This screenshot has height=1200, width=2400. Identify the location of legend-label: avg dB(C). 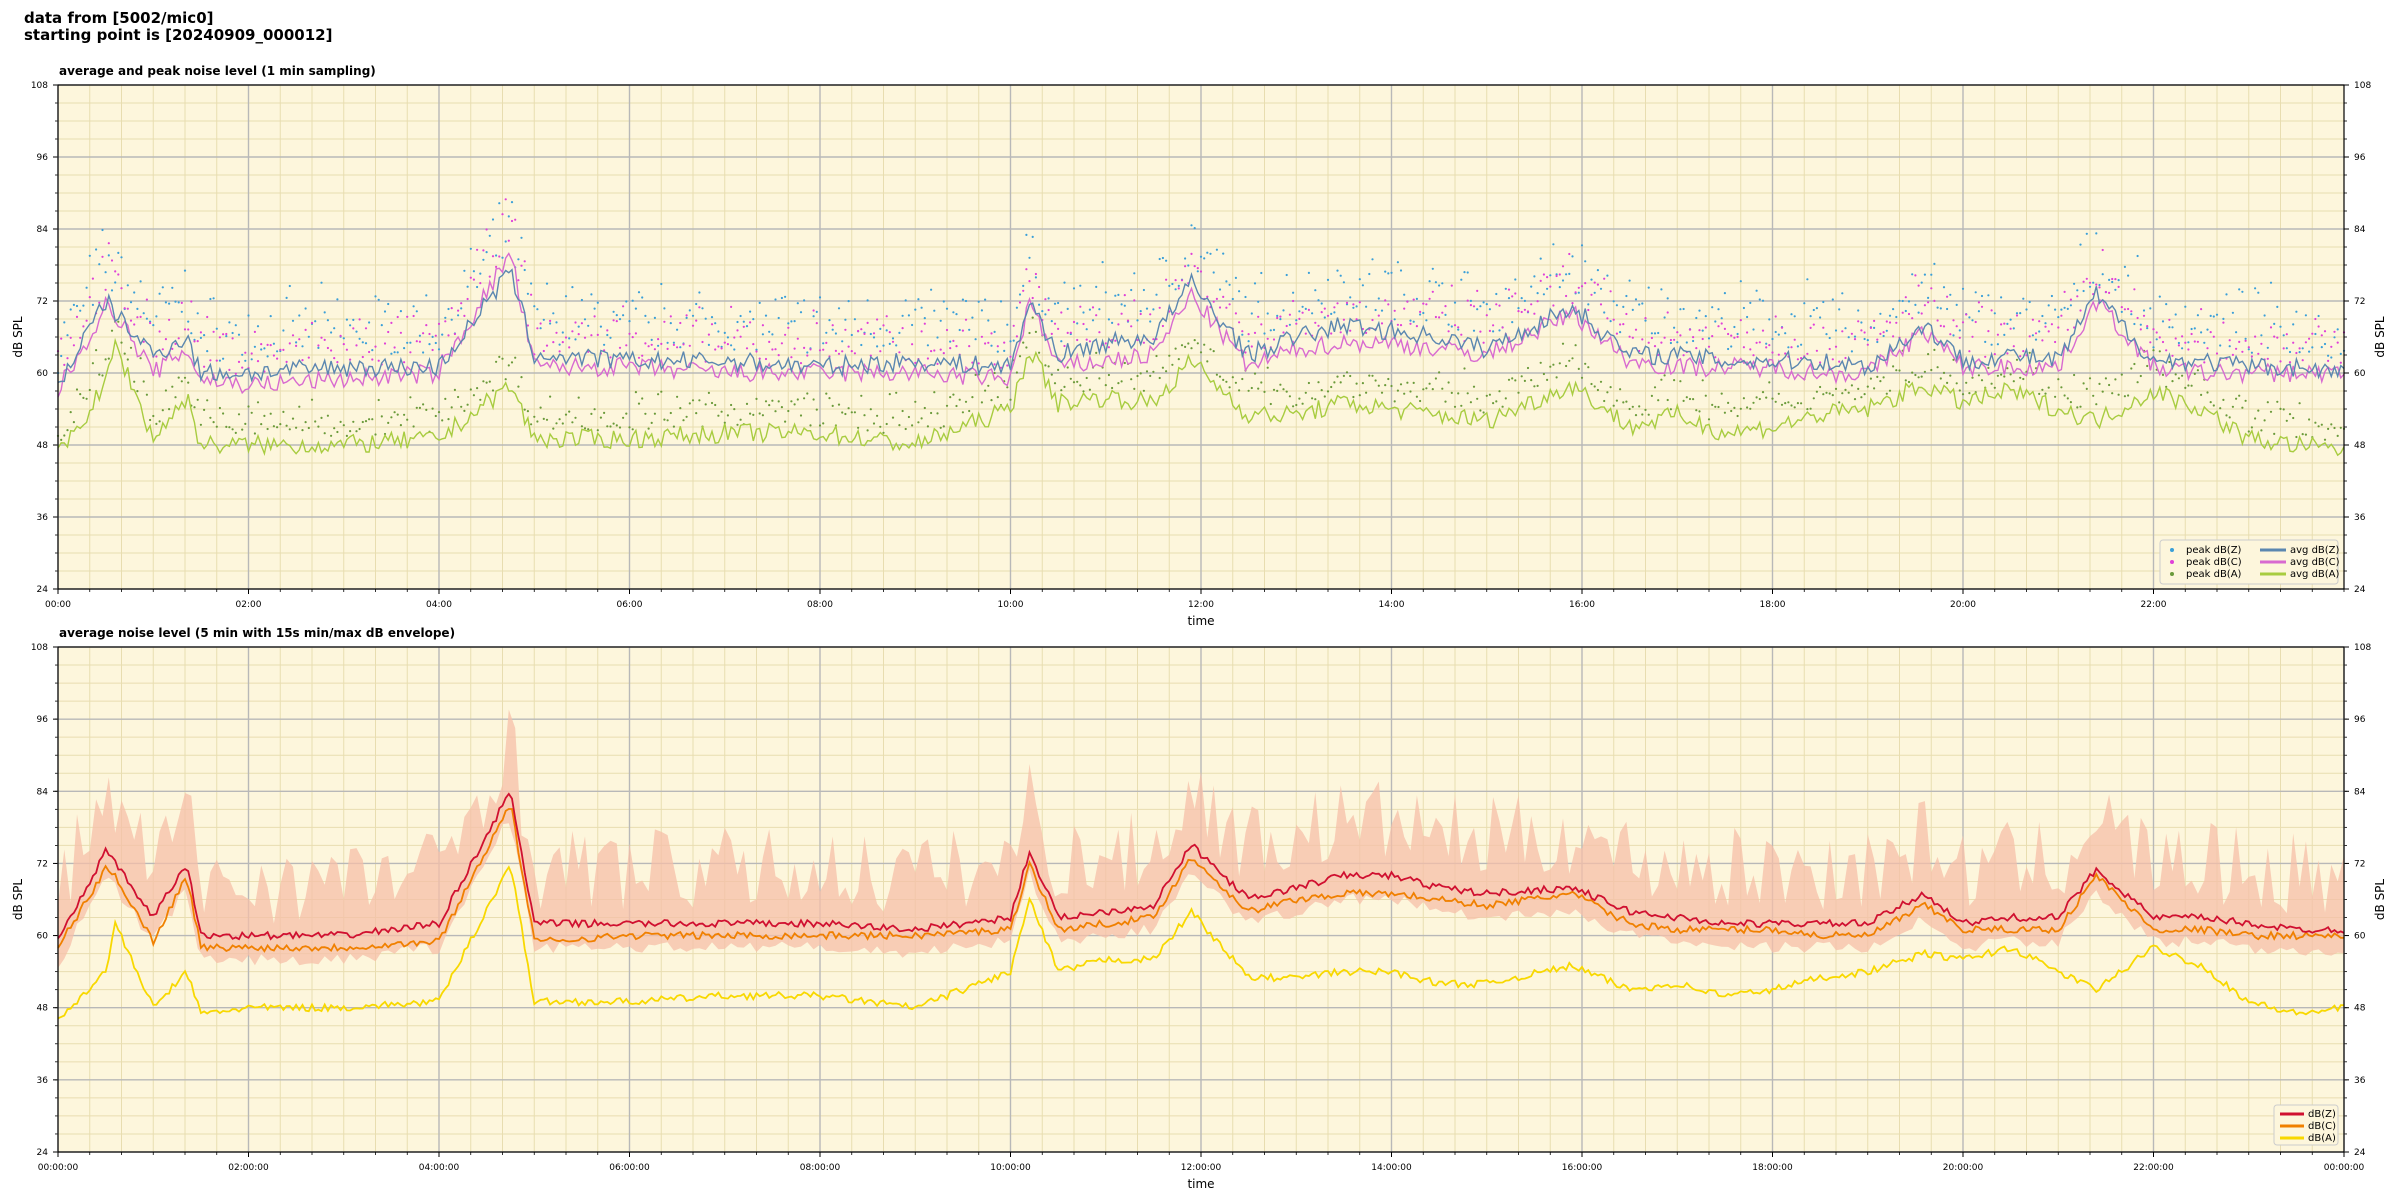
(2315, 562).